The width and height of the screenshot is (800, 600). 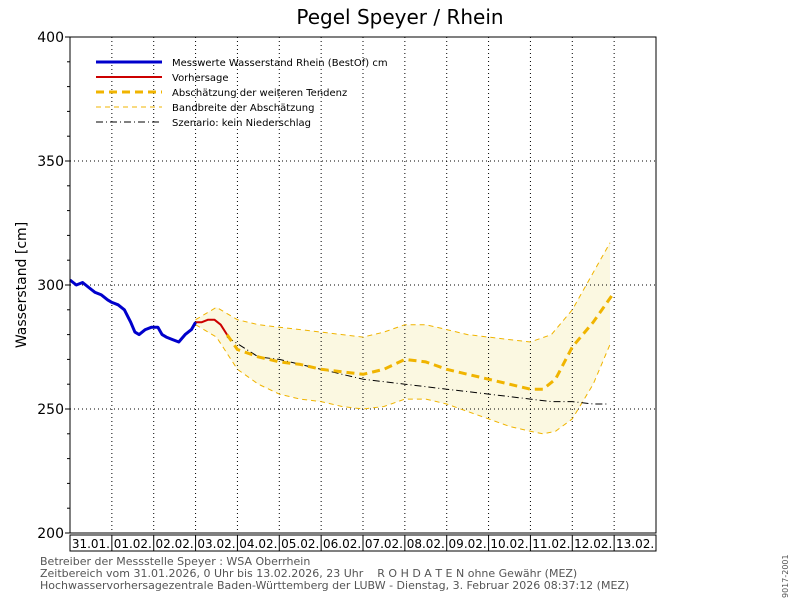 I want to click on chart-title: Pegel Speyer / Rhein, so click(x=399, y=17).